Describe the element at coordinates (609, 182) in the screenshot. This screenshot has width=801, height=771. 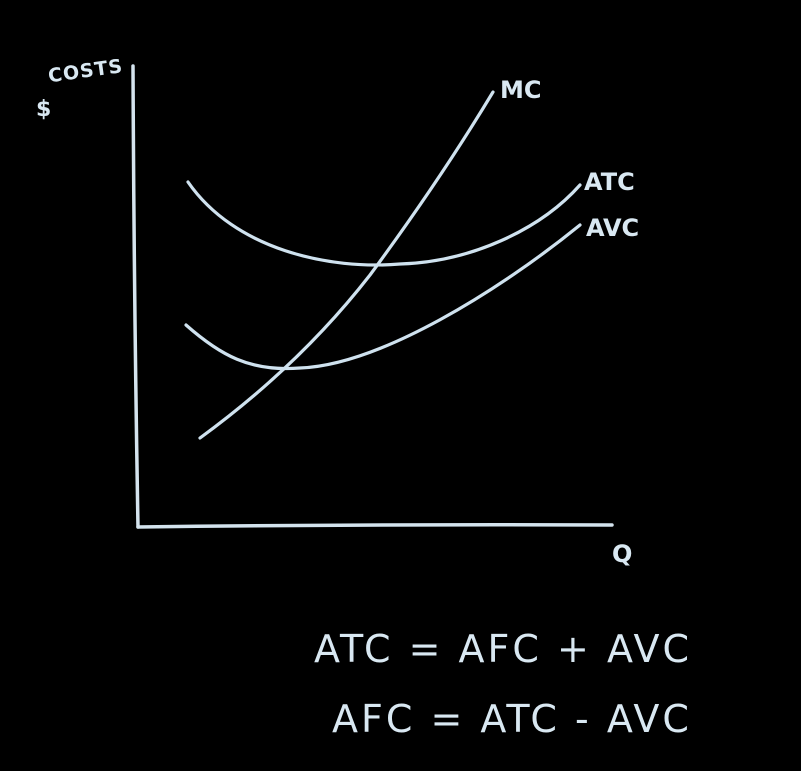
I see `atc-label: ATC` at that location.